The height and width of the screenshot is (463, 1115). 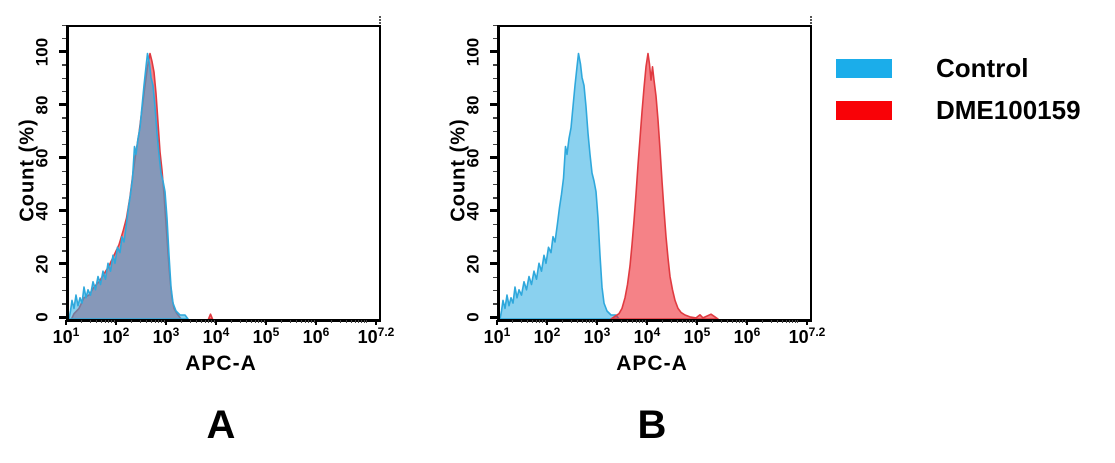 What do you see at coordinates (864, 68) in the screenshot?
I see `legend-swatch-control-blue` at bounding box center [864, 68].